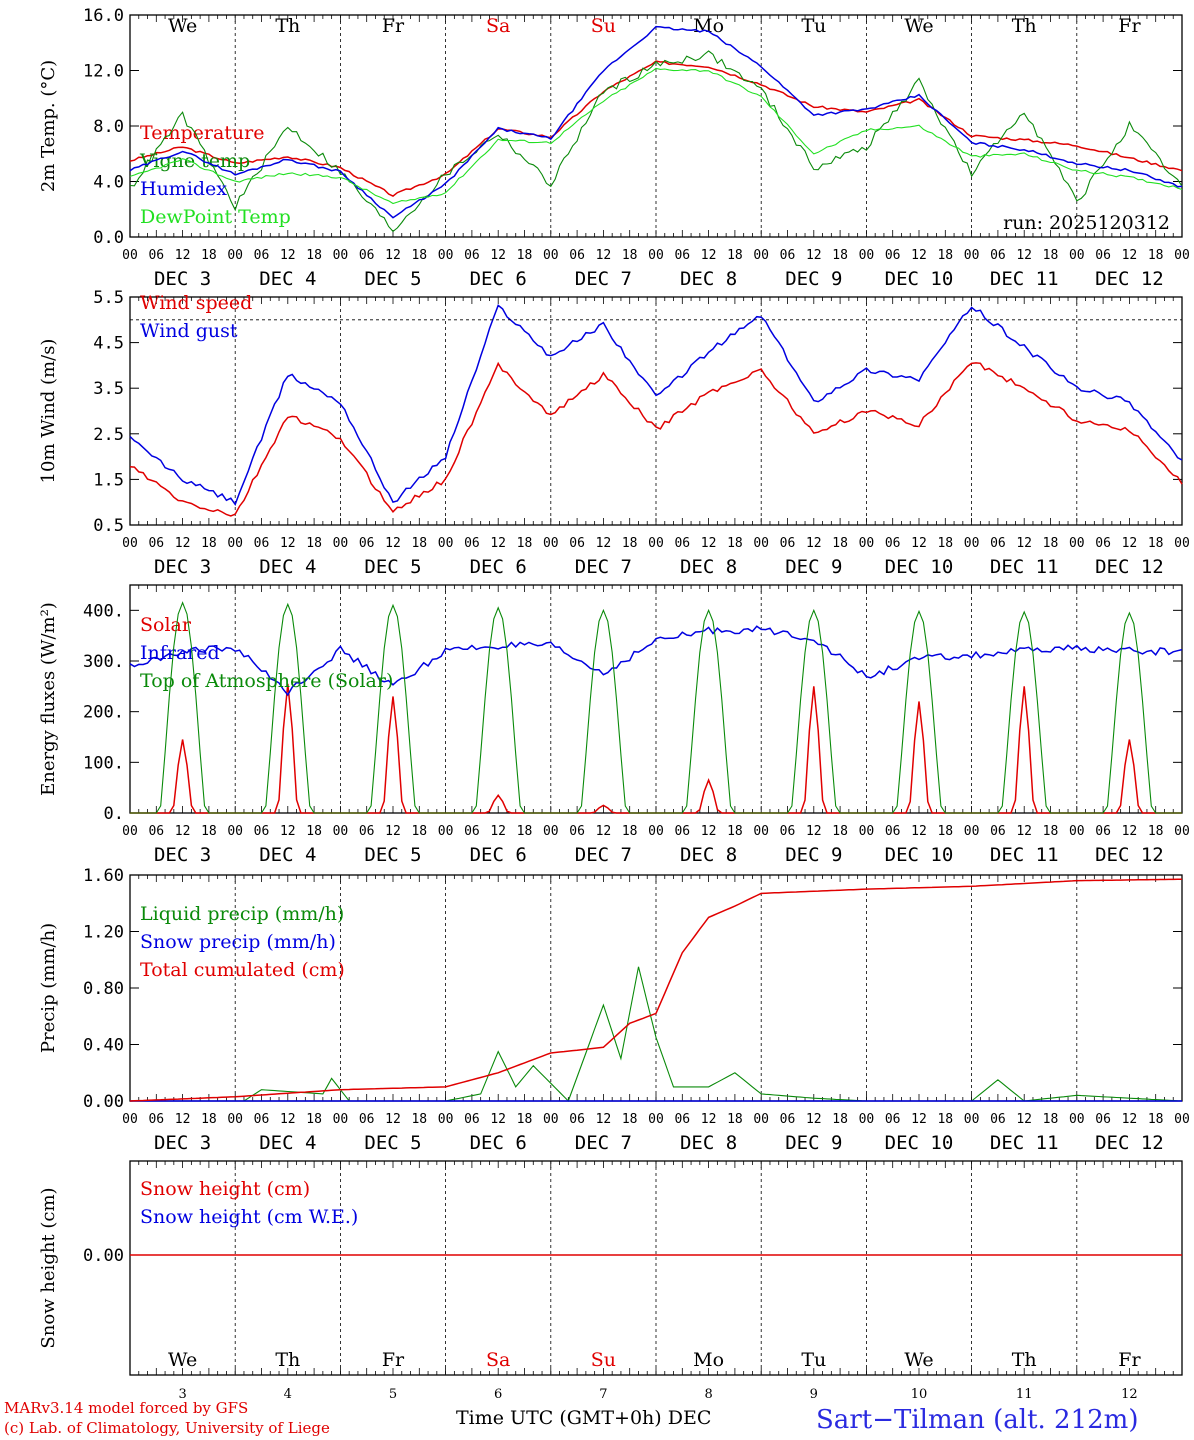  I want to click on date-number: 11, so click(1024, 1394).